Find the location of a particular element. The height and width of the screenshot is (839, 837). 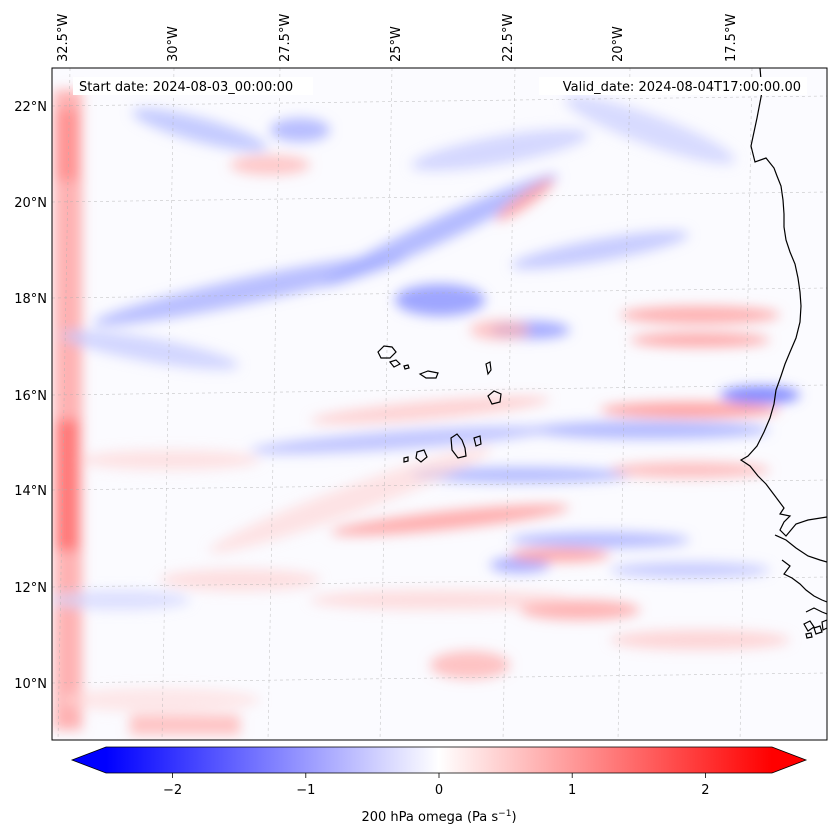

colorbar: −2 −1 0 1 2 200 hPa omega (Pa s−1) is located at coordinates (439, 785).